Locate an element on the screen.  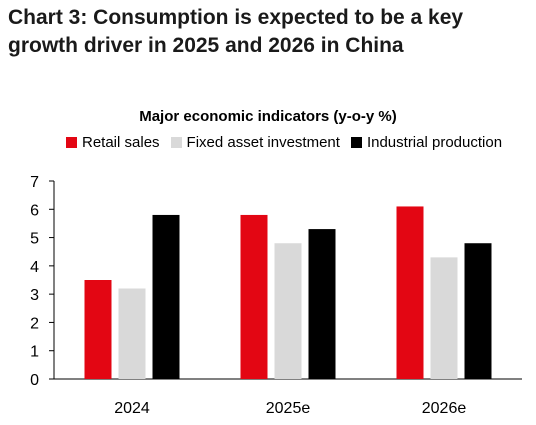
legend-item-fixed-asset-investment: Fixed asset investment is located at coordinates (255, 142).